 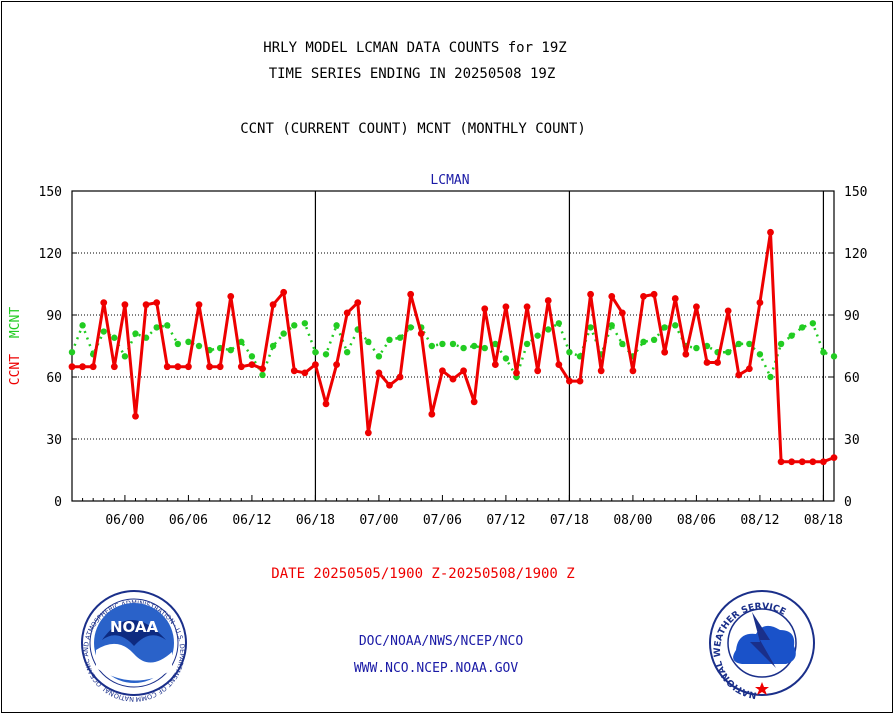 What do you see at coordinates (453, 350) in the screenshot?
I see `series-mcnt` at bounding box center [453, 350].